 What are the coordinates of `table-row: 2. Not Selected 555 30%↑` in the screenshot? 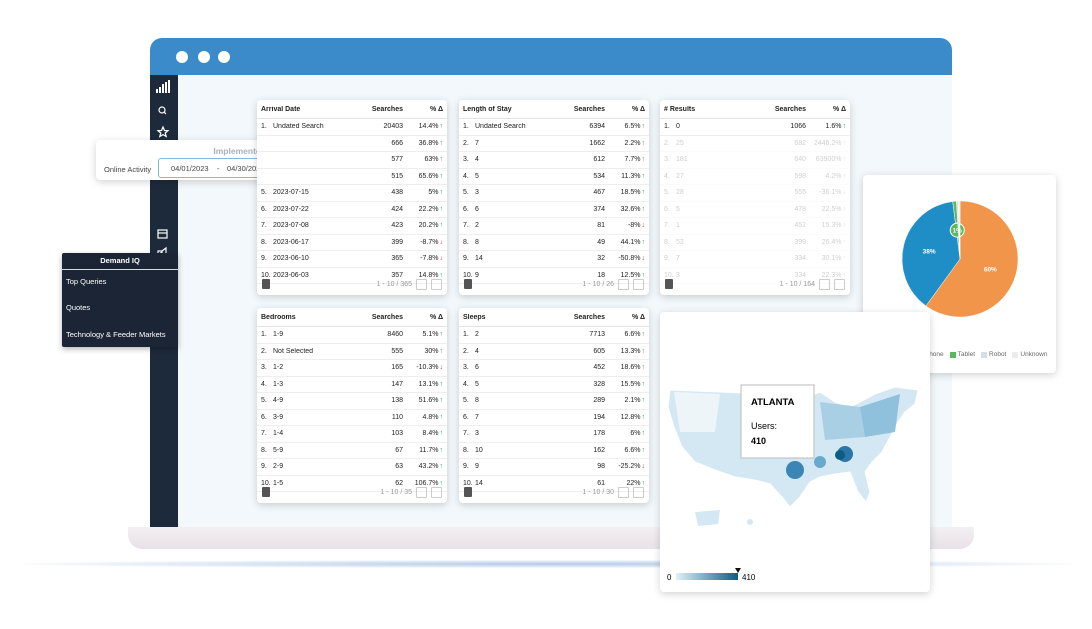 It's located at (352, 352).